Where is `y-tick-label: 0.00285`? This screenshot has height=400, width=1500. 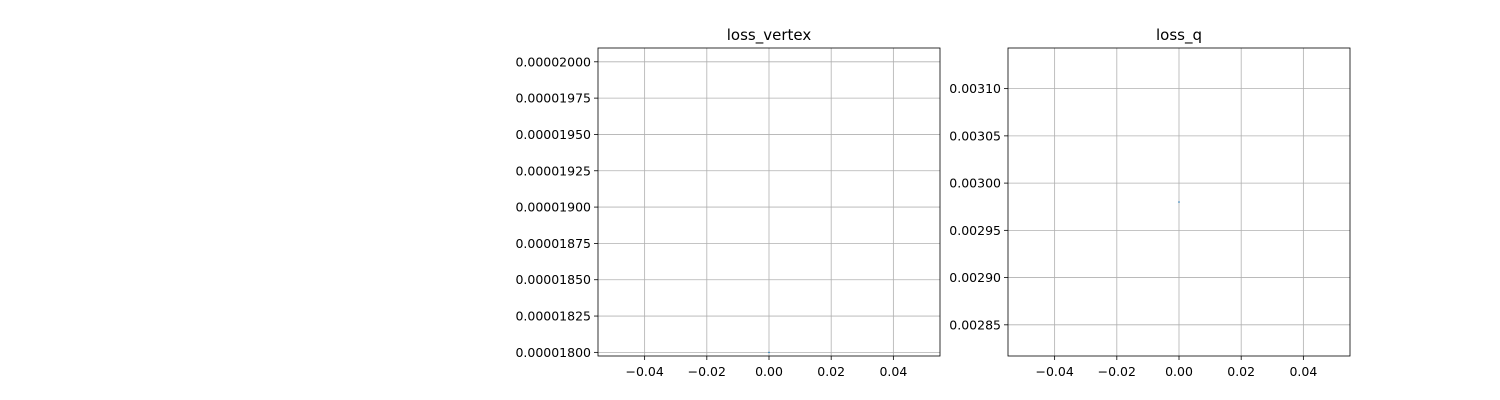
y-tick-label: 0.00285 is located at coordinates (975, 324).